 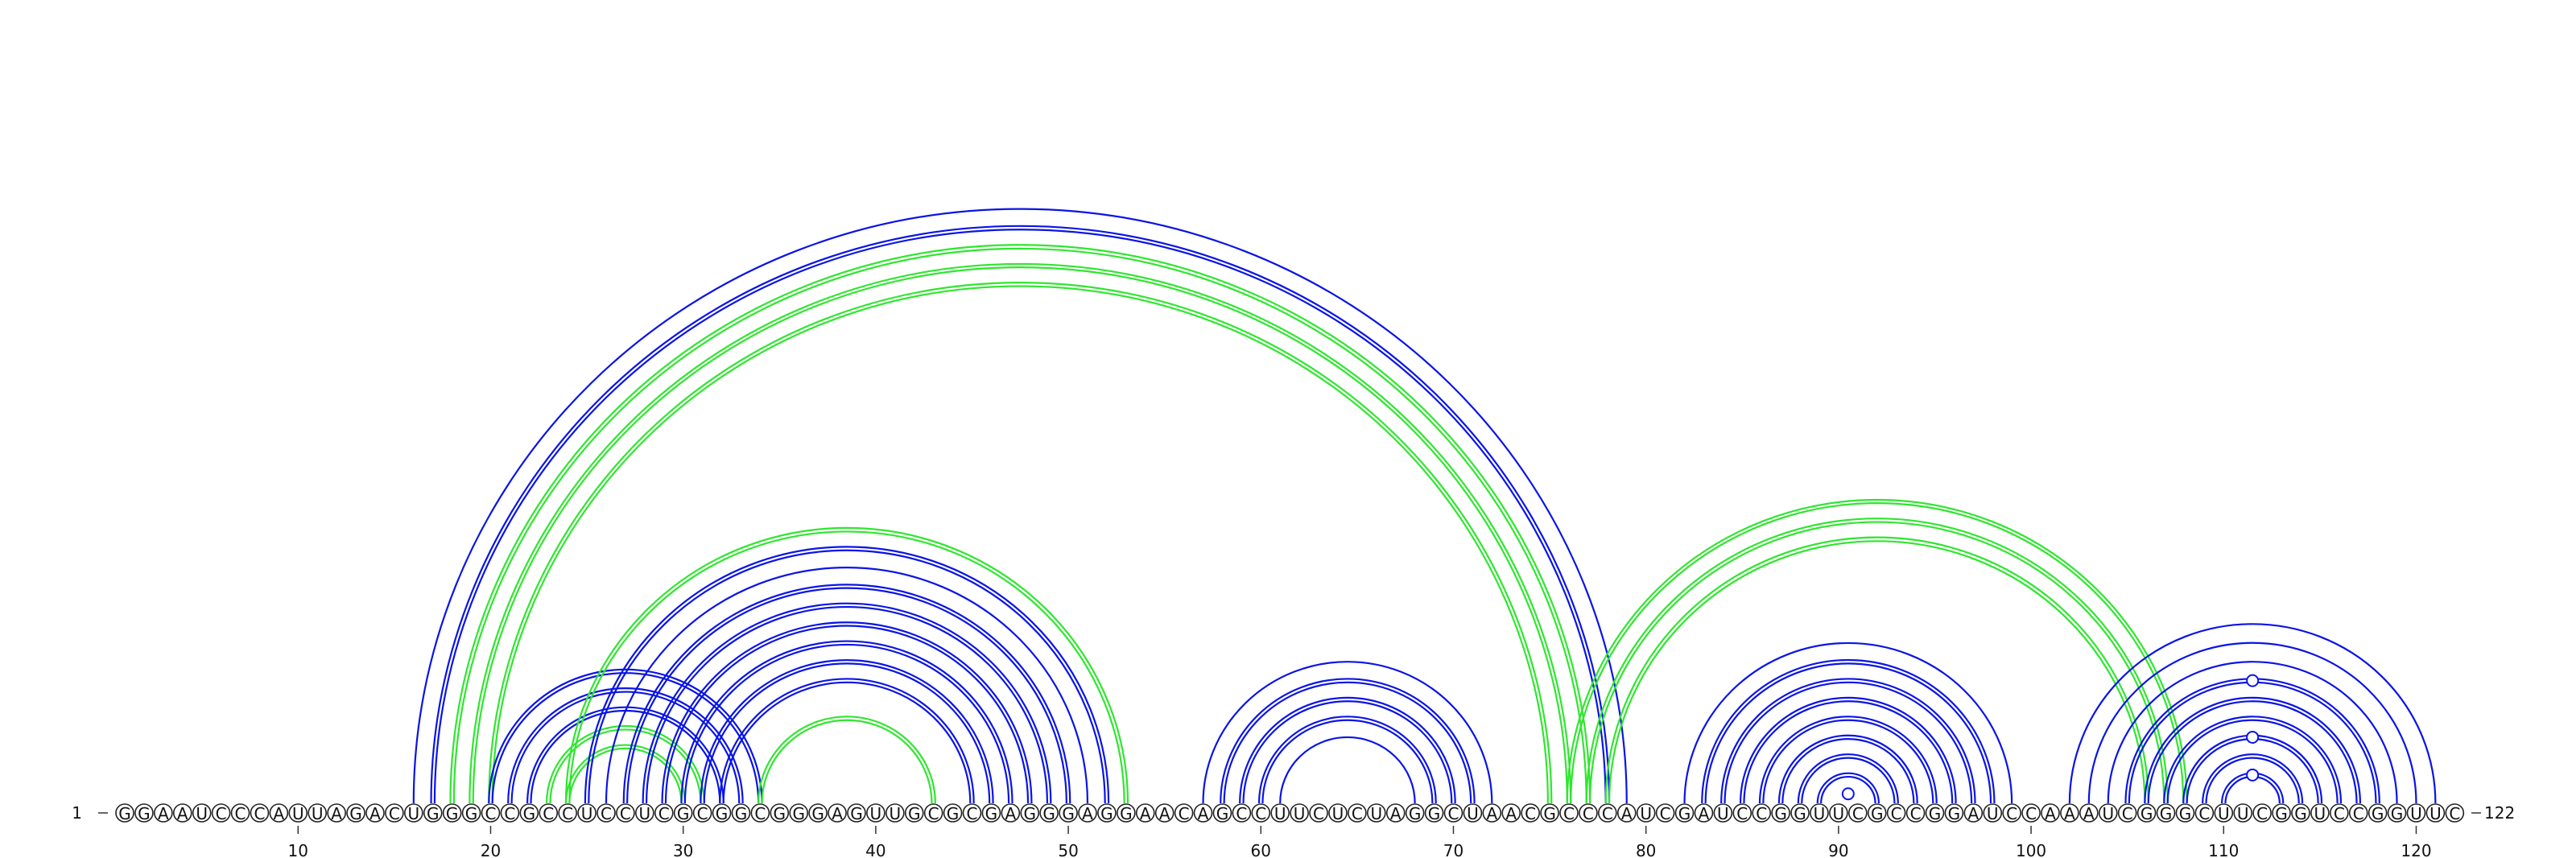 I want to click on nucleotide-letter-30: G, so click(x=683, y=814).